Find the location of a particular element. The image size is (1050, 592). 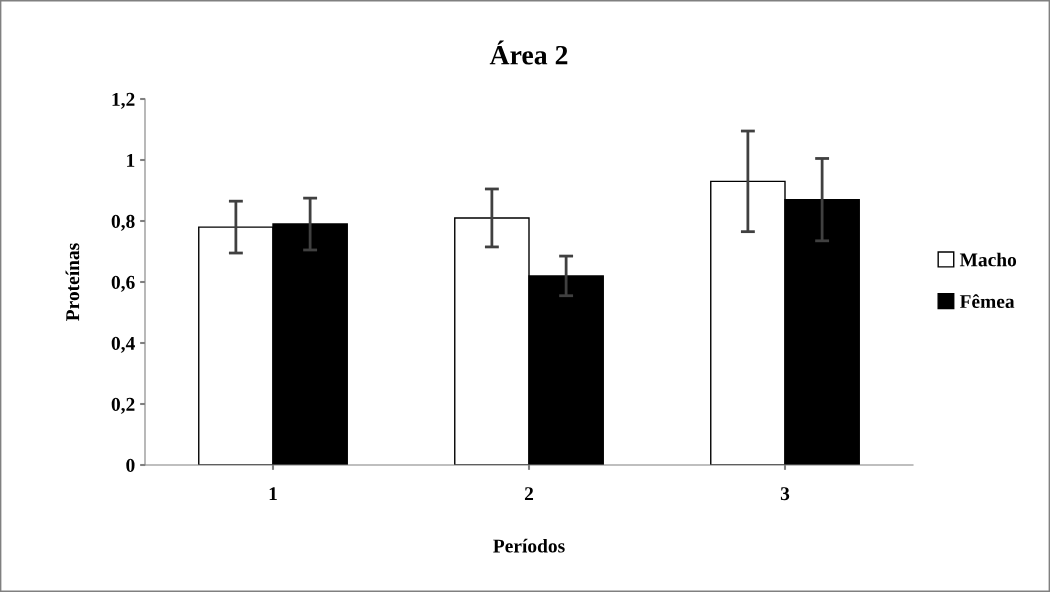

y-tick-label: 0,6 is located at coordinates (123, 283).